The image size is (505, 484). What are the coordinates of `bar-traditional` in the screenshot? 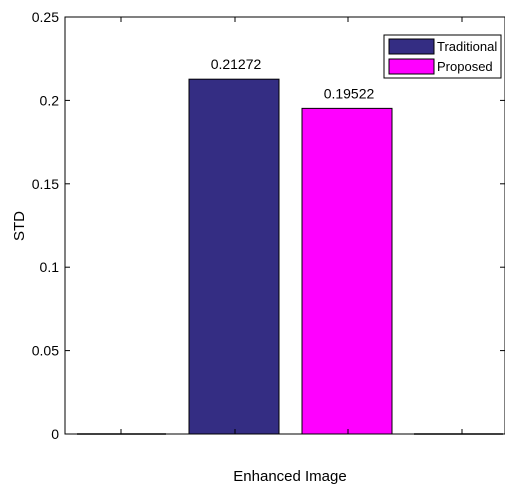 It's located at (234, 256).